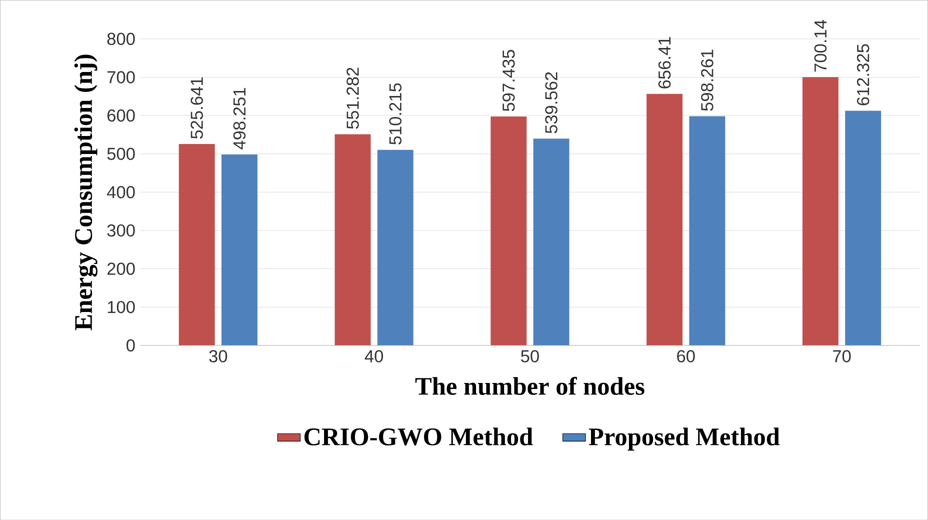 This screenshot has width=928, height=520. I want to click on legend-label: CRIO-GWO Method, so click(418, 437).